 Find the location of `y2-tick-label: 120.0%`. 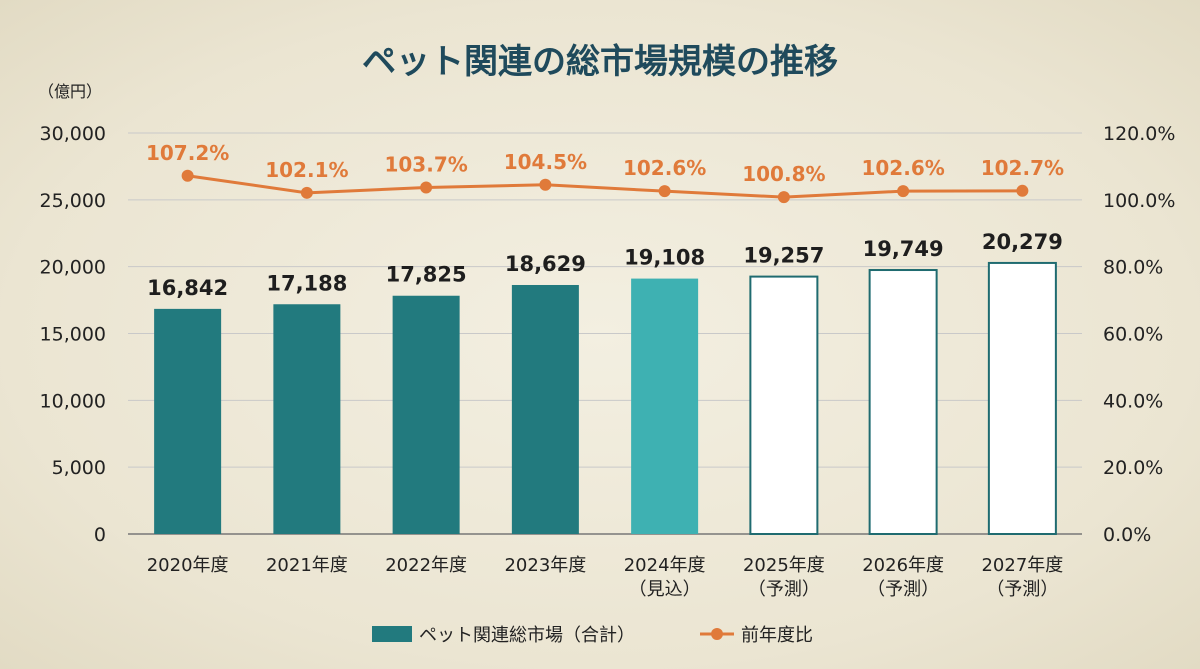

y2-tick-label: 120.0% is located at coordinates (1139, 134).